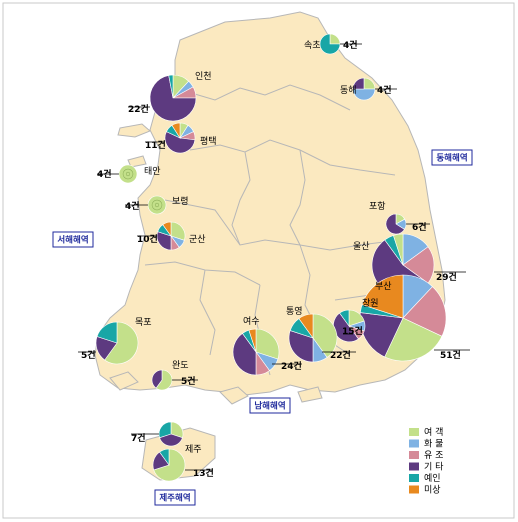 Image resolution: width=518 pixels, height=522 pixels. I want to click on sea-text-south: 남해해역, so click(269, 406).